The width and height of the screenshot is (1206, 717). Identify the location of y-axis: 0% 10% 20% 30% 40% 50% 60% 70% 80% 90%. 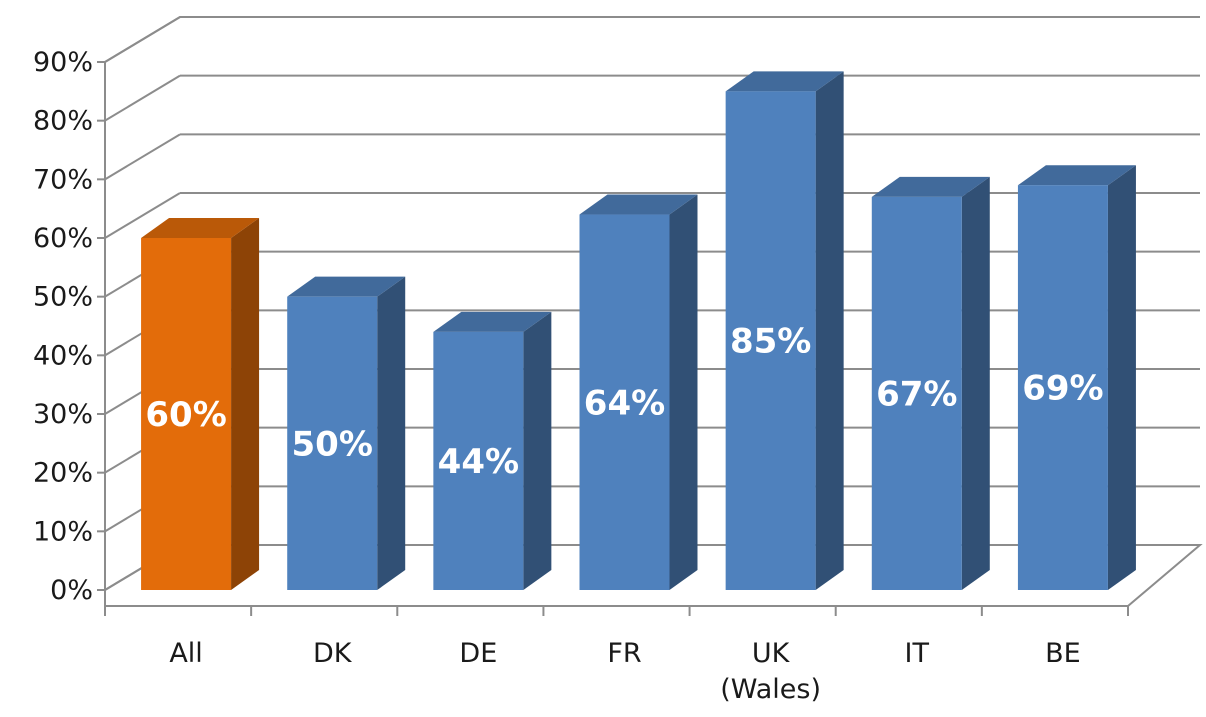
(69, 326).